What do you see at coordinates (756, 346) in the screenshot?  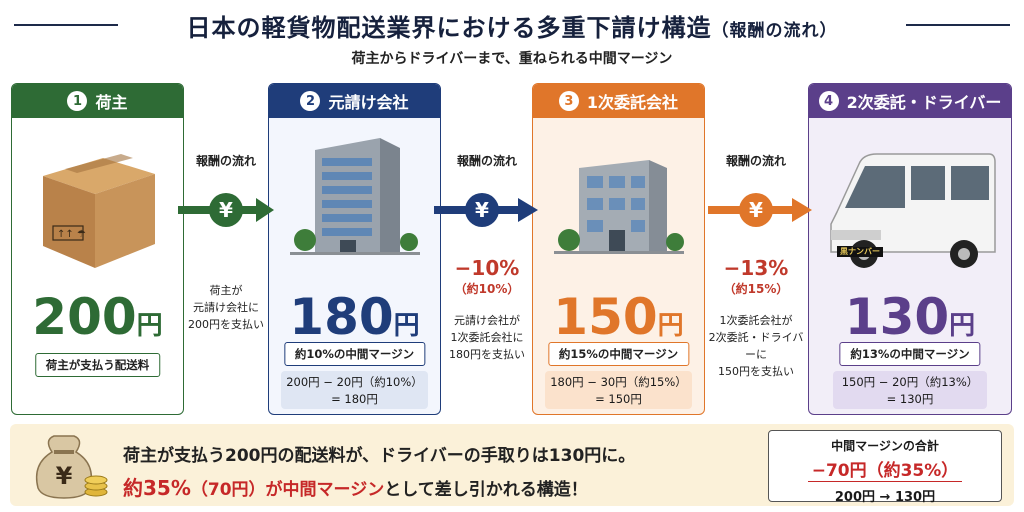 I see `flow-note-3: 1次委託会社が 2次委託・ドライバーに 150円を支払い` at bounding box center [756, 346].